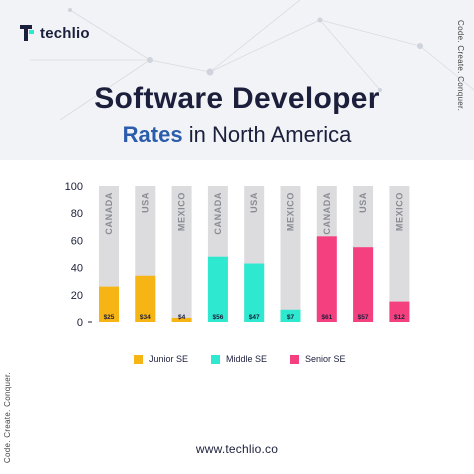 This screenshot has width=474, height=474. I want to click on brand-logo: techlio, so click(55, 33).